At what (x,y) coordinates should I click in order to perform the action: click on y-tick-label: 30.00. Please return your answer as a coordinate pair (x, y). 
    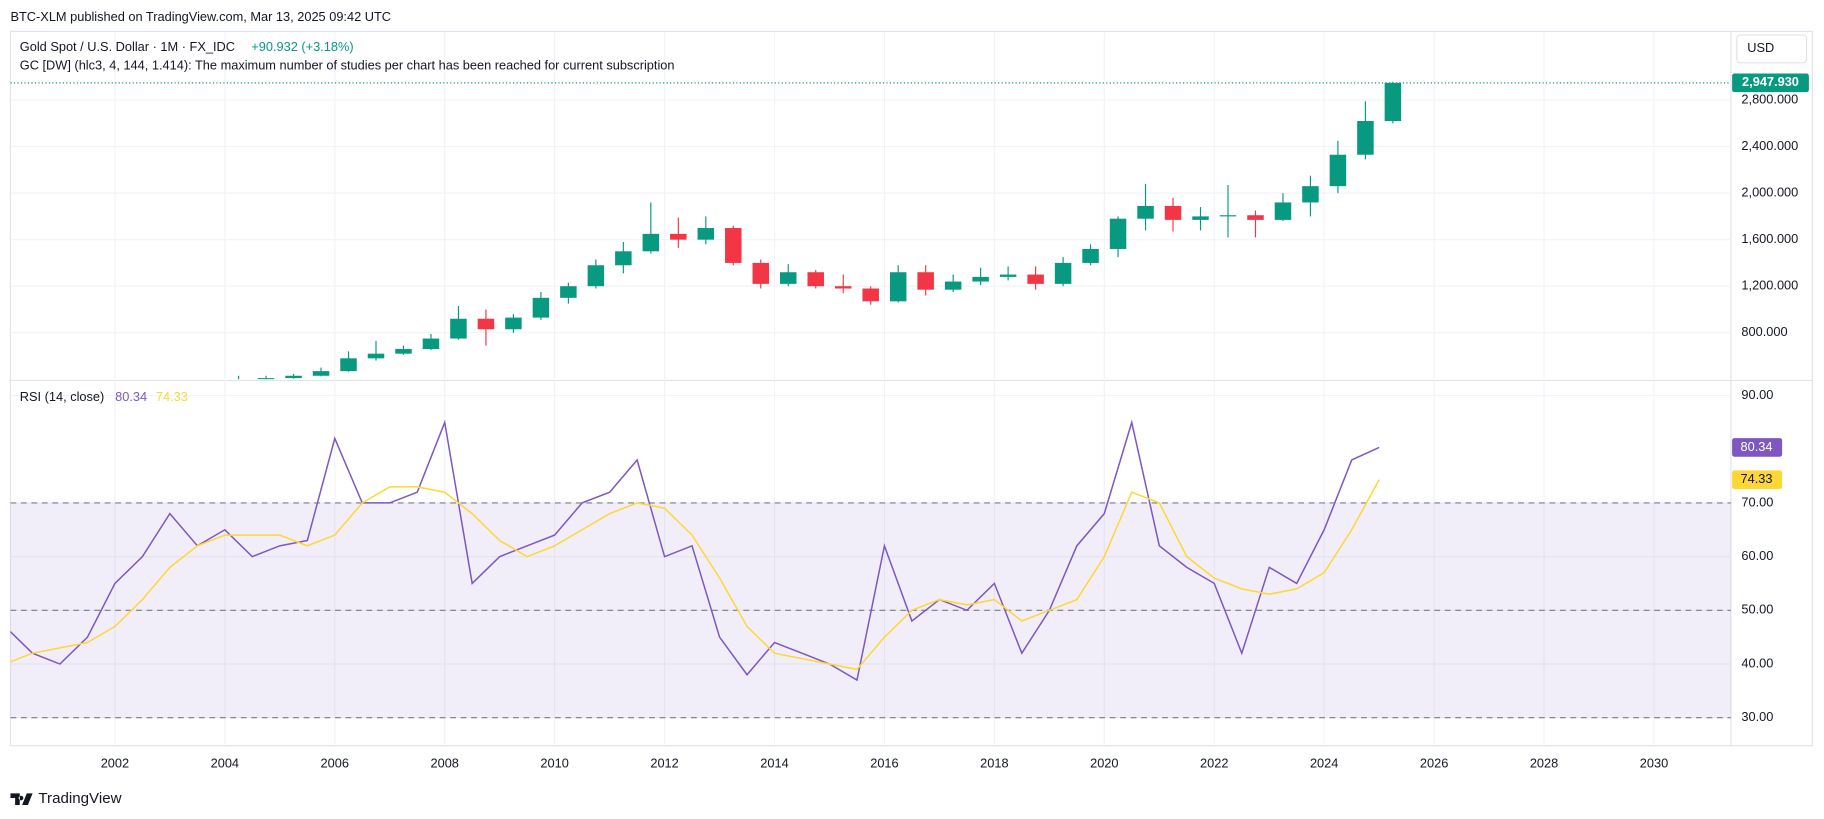
    Looking at the image, I should click on (1757, 716).